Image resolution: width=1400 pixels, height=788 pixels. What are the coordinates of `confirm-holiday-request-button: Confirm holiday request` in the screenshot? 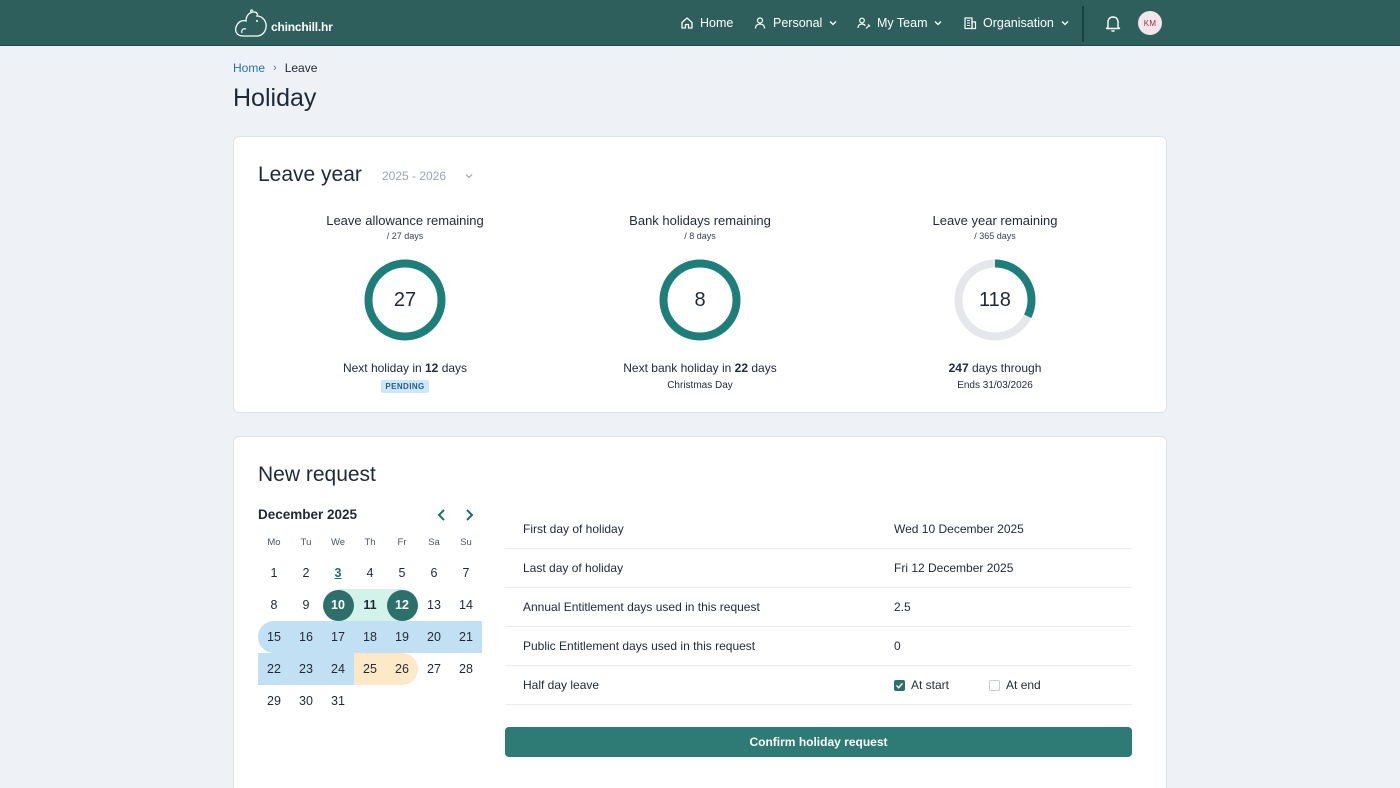 It's located at (818, 742).